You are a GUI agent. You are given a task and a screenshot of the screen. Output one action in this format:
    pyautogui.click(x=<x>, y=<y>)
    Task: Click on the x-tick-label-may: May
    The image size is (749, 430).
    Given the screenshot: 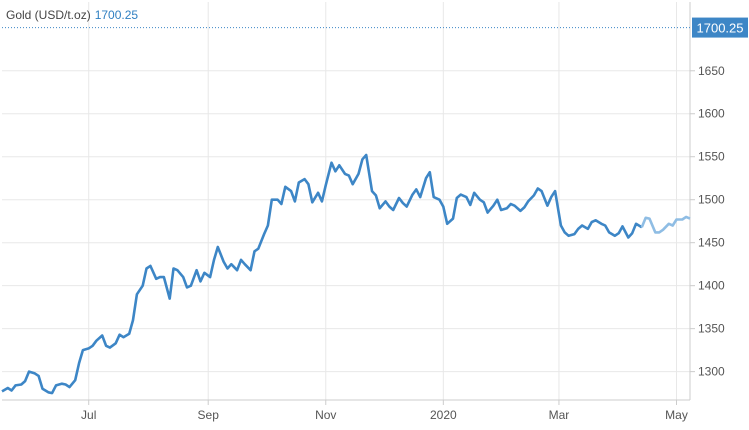 What is the action you would take?
    pyautogui.click(x=676, y=415)
    